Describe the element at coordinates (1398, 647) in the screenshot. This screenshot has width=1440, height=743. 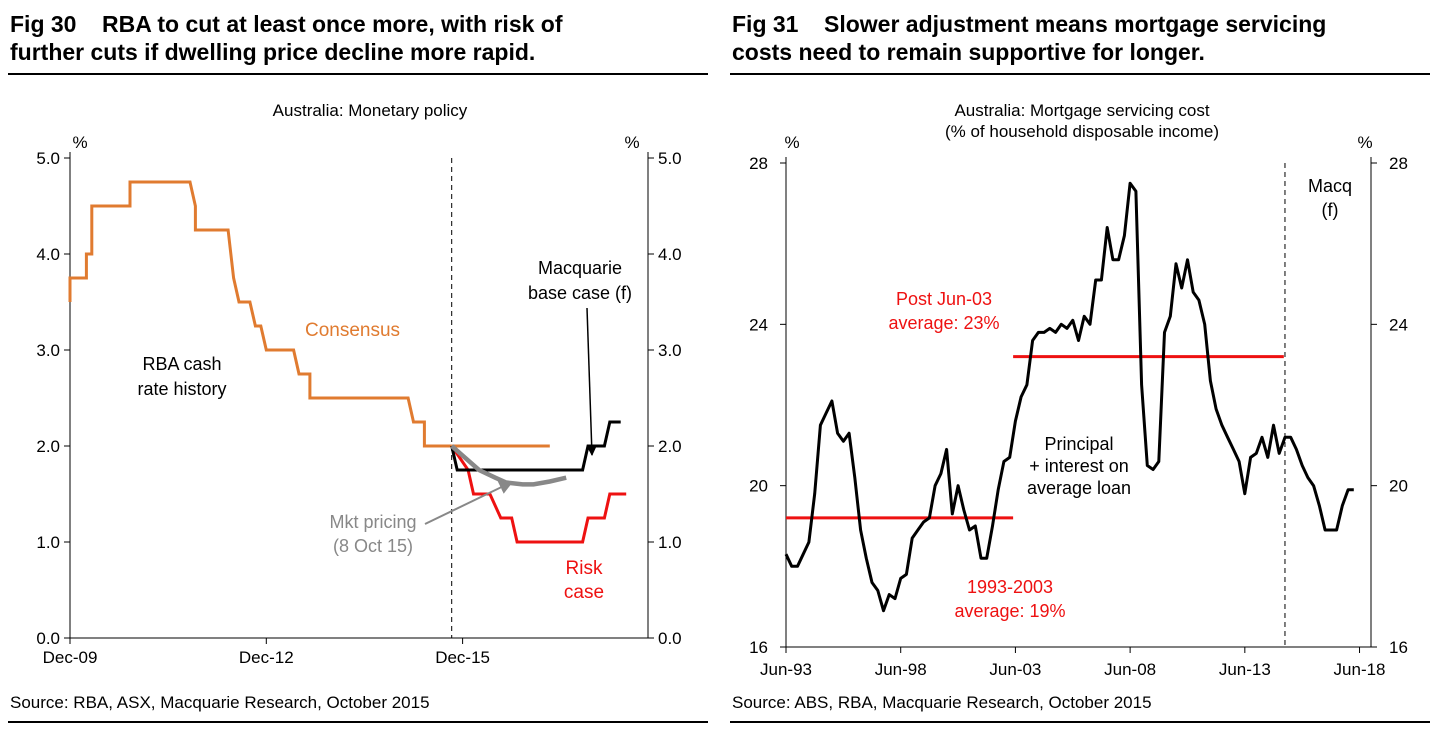
I see `y-tick-label-right: 16` at that location.